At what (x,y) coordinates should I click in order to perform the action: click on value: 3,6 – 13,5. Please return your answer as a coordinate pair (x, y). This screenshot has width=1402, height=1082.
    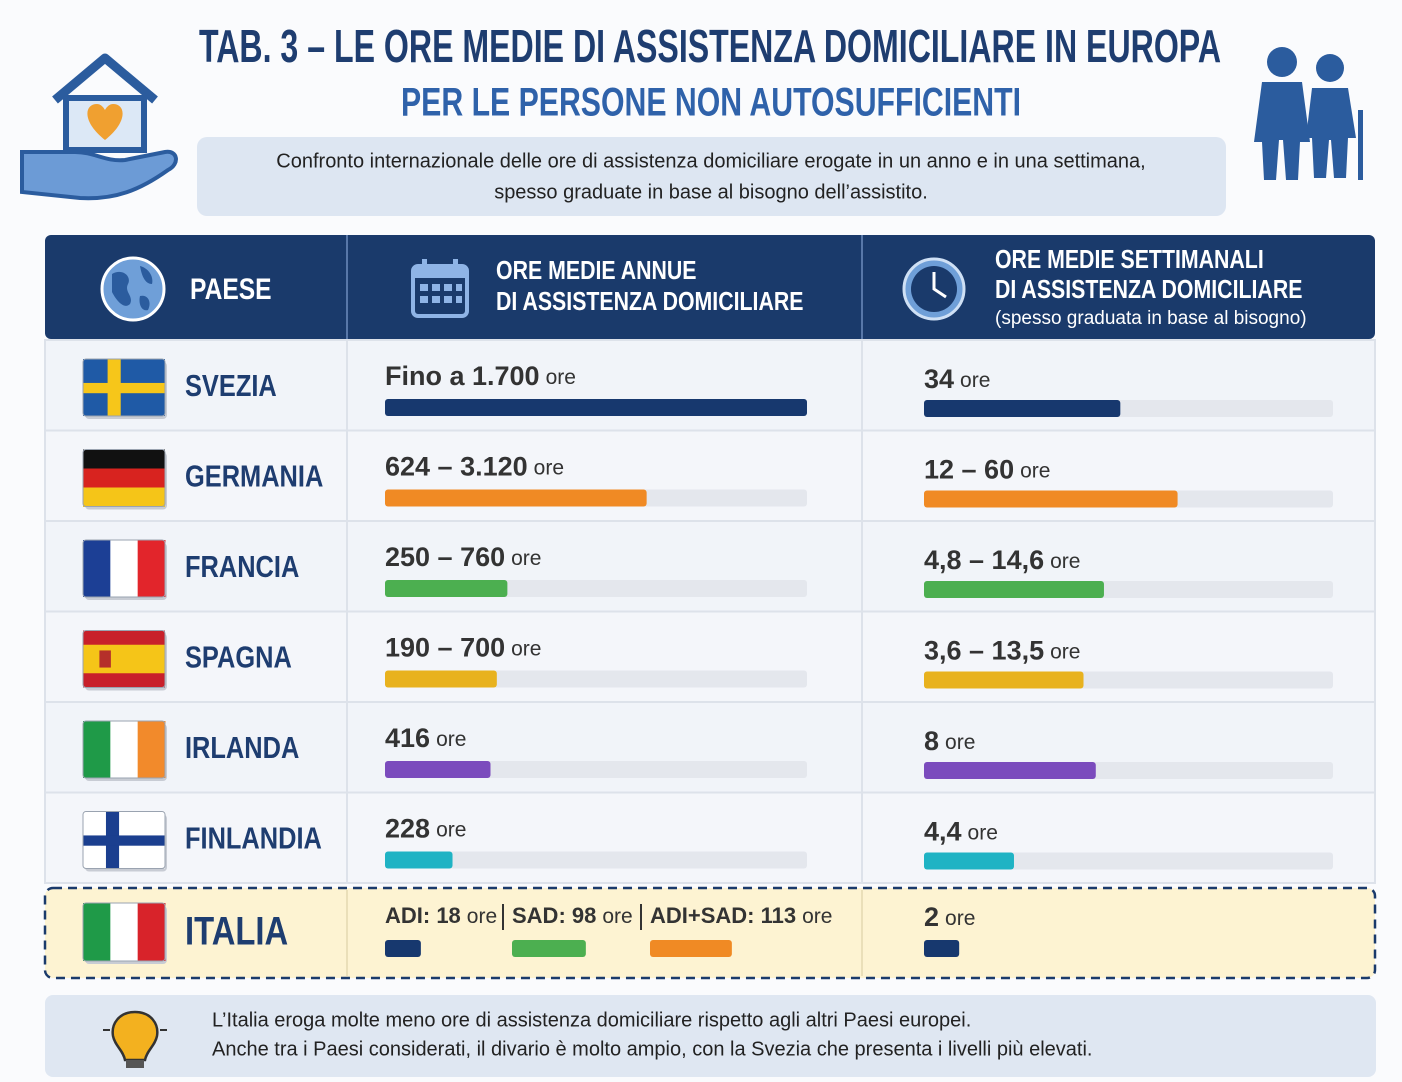
    Looking at the image, I should click on (984, 651).